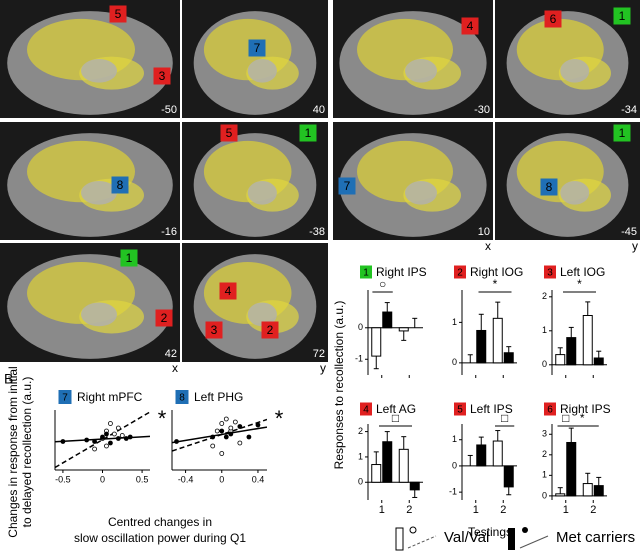 The image size is (640, 558). Describe the element at coordinates (110, 397) in the screenshot. I see `chart-title: Right mPFC` at that location.